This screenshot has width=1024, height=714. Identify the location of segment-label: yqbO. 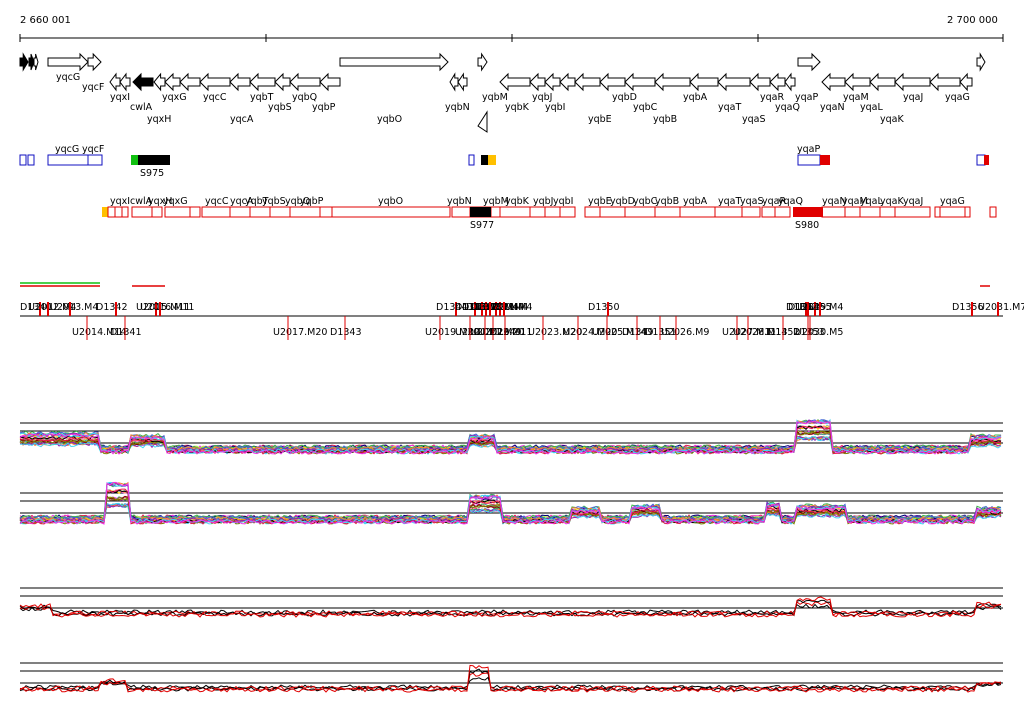
(390, 201).